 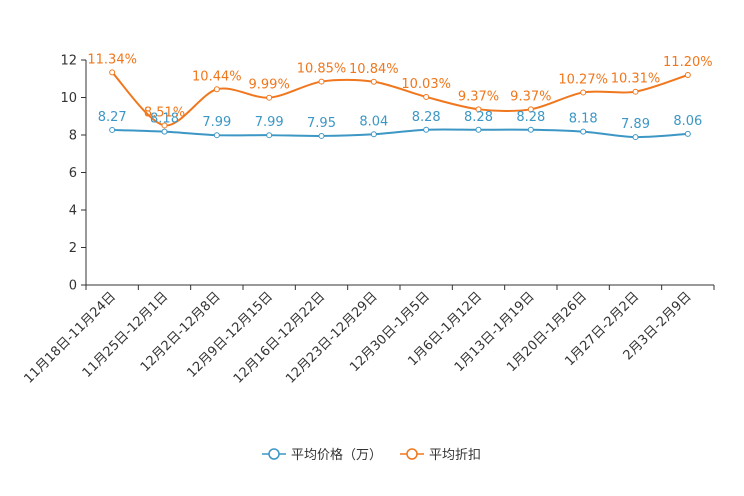 What do you see at coordinates (322, 69) in the screenshot?
I see `data-label: 10.85%` at bounding box center [322, 69].